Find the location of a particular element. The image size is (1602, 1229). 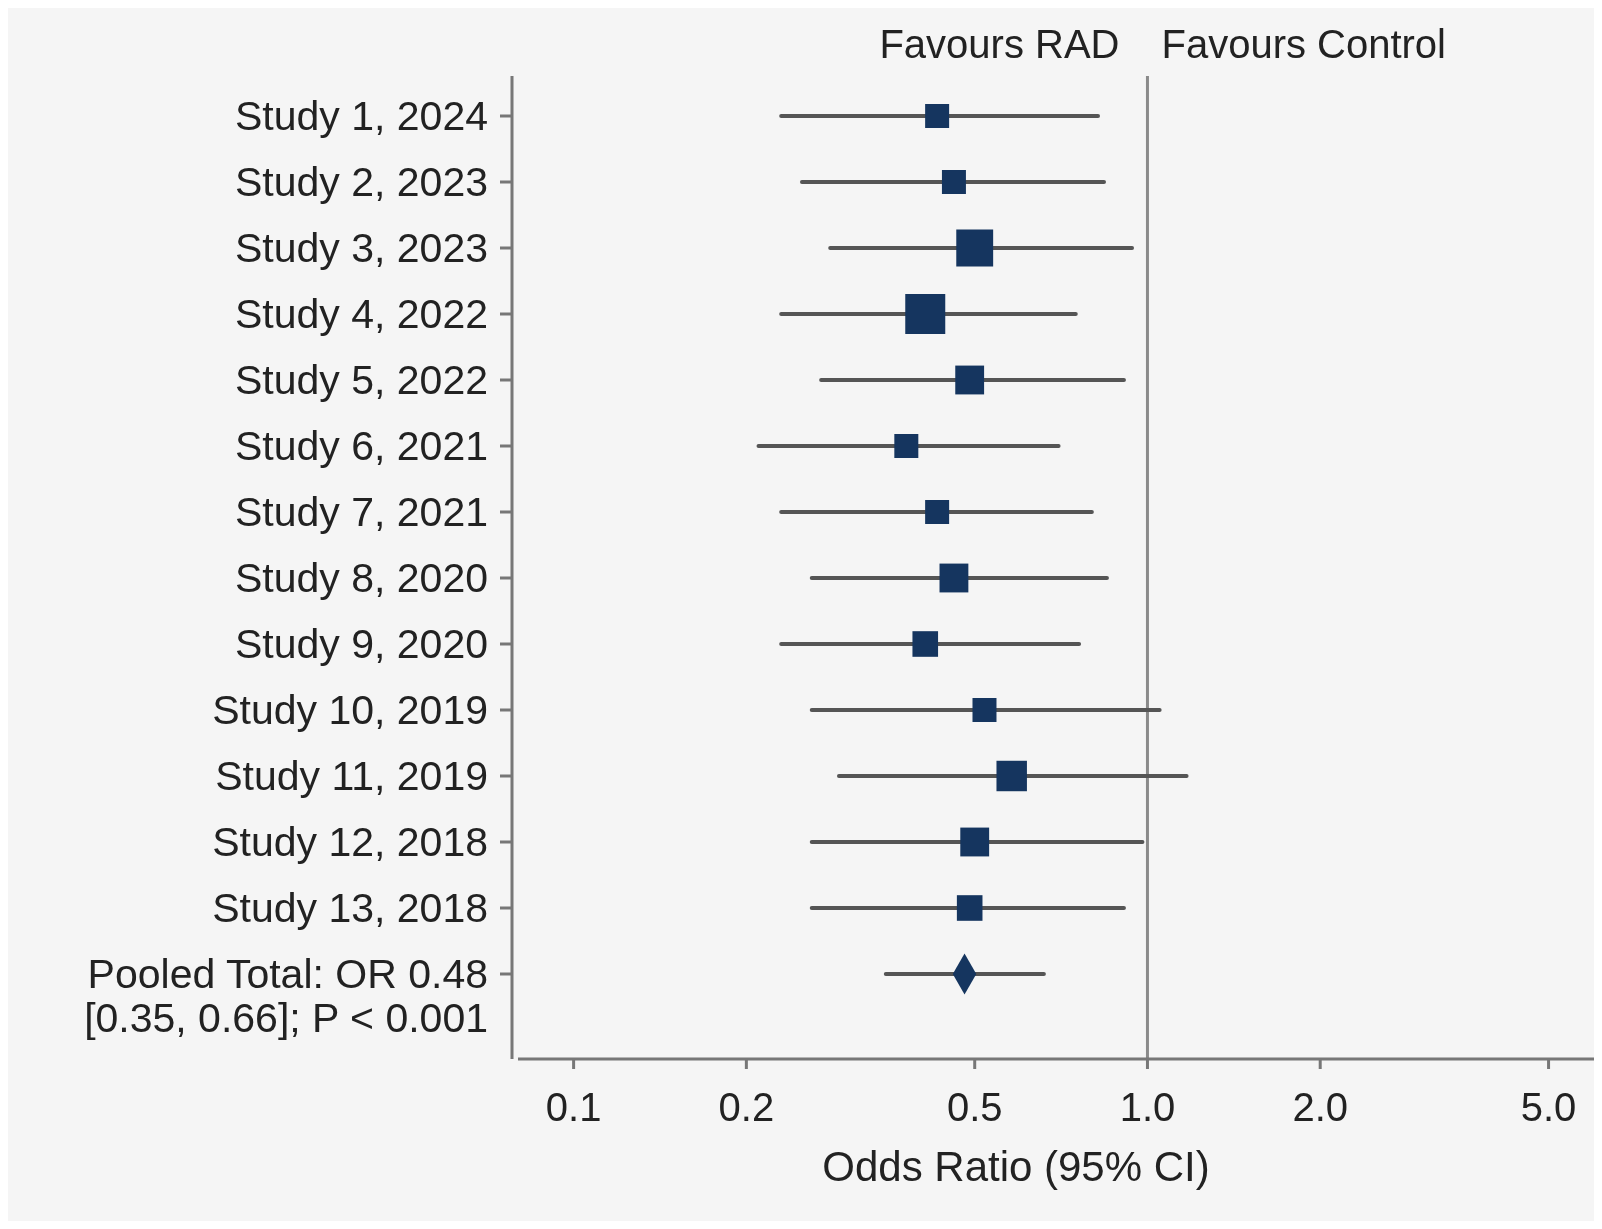

x-tick-label: 1.0 is located at coordinates (1147, 1107).